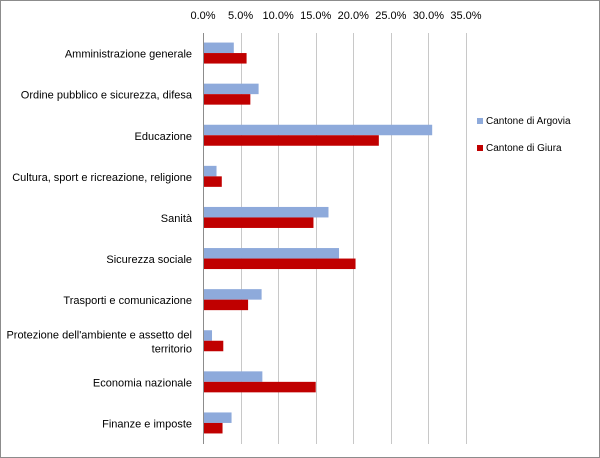 The height and width of the screenshot is (458, 600). What do you see at coordinates (147, 424) in the screenshot?
I see `category-label: Finanze e imposte` at bounding box center [147, 424].